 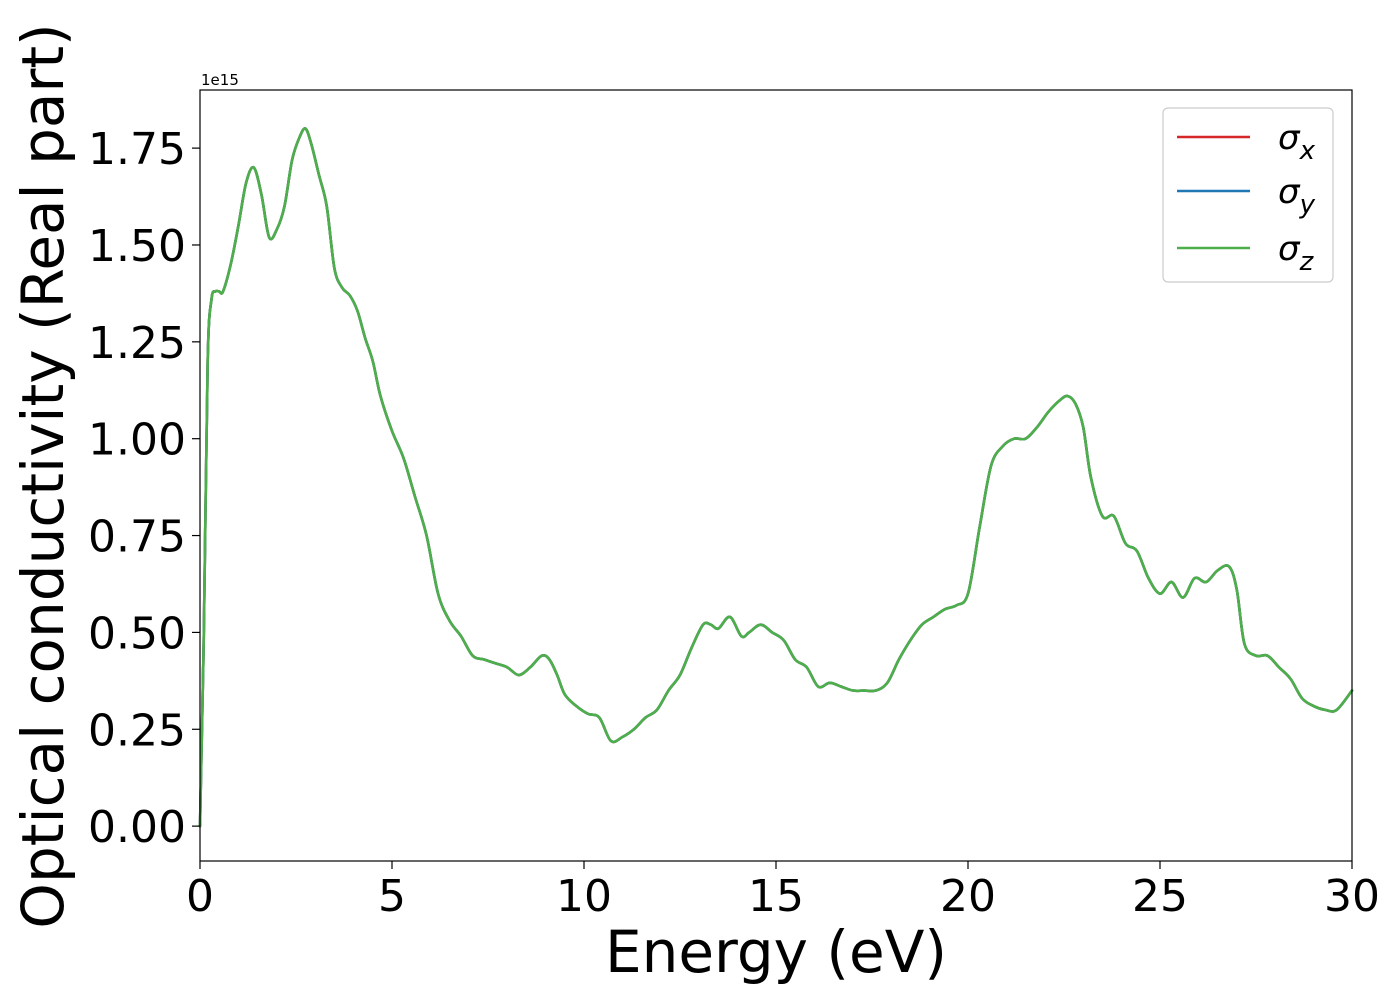 I want to click on x-tick-label: 30, so click(x=1352, y=896).